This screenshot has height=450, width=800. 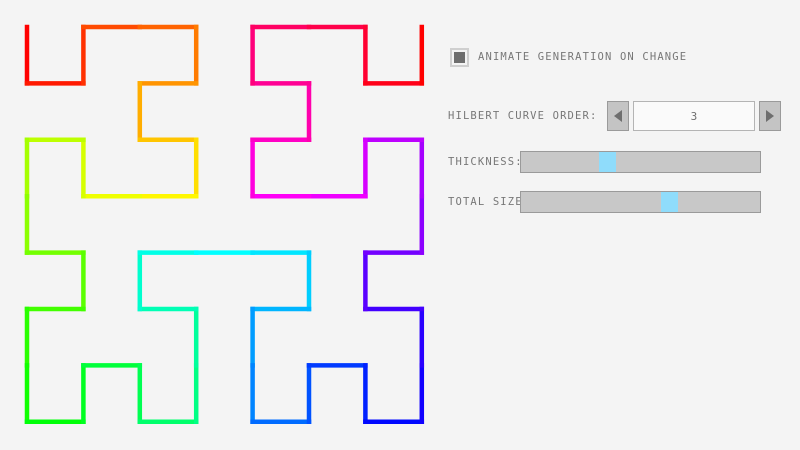 What do you see at coordinates (485, 161) in the screenshot?
I see `thickness-label: THICKNESS:` at bounding box center [485, 161].